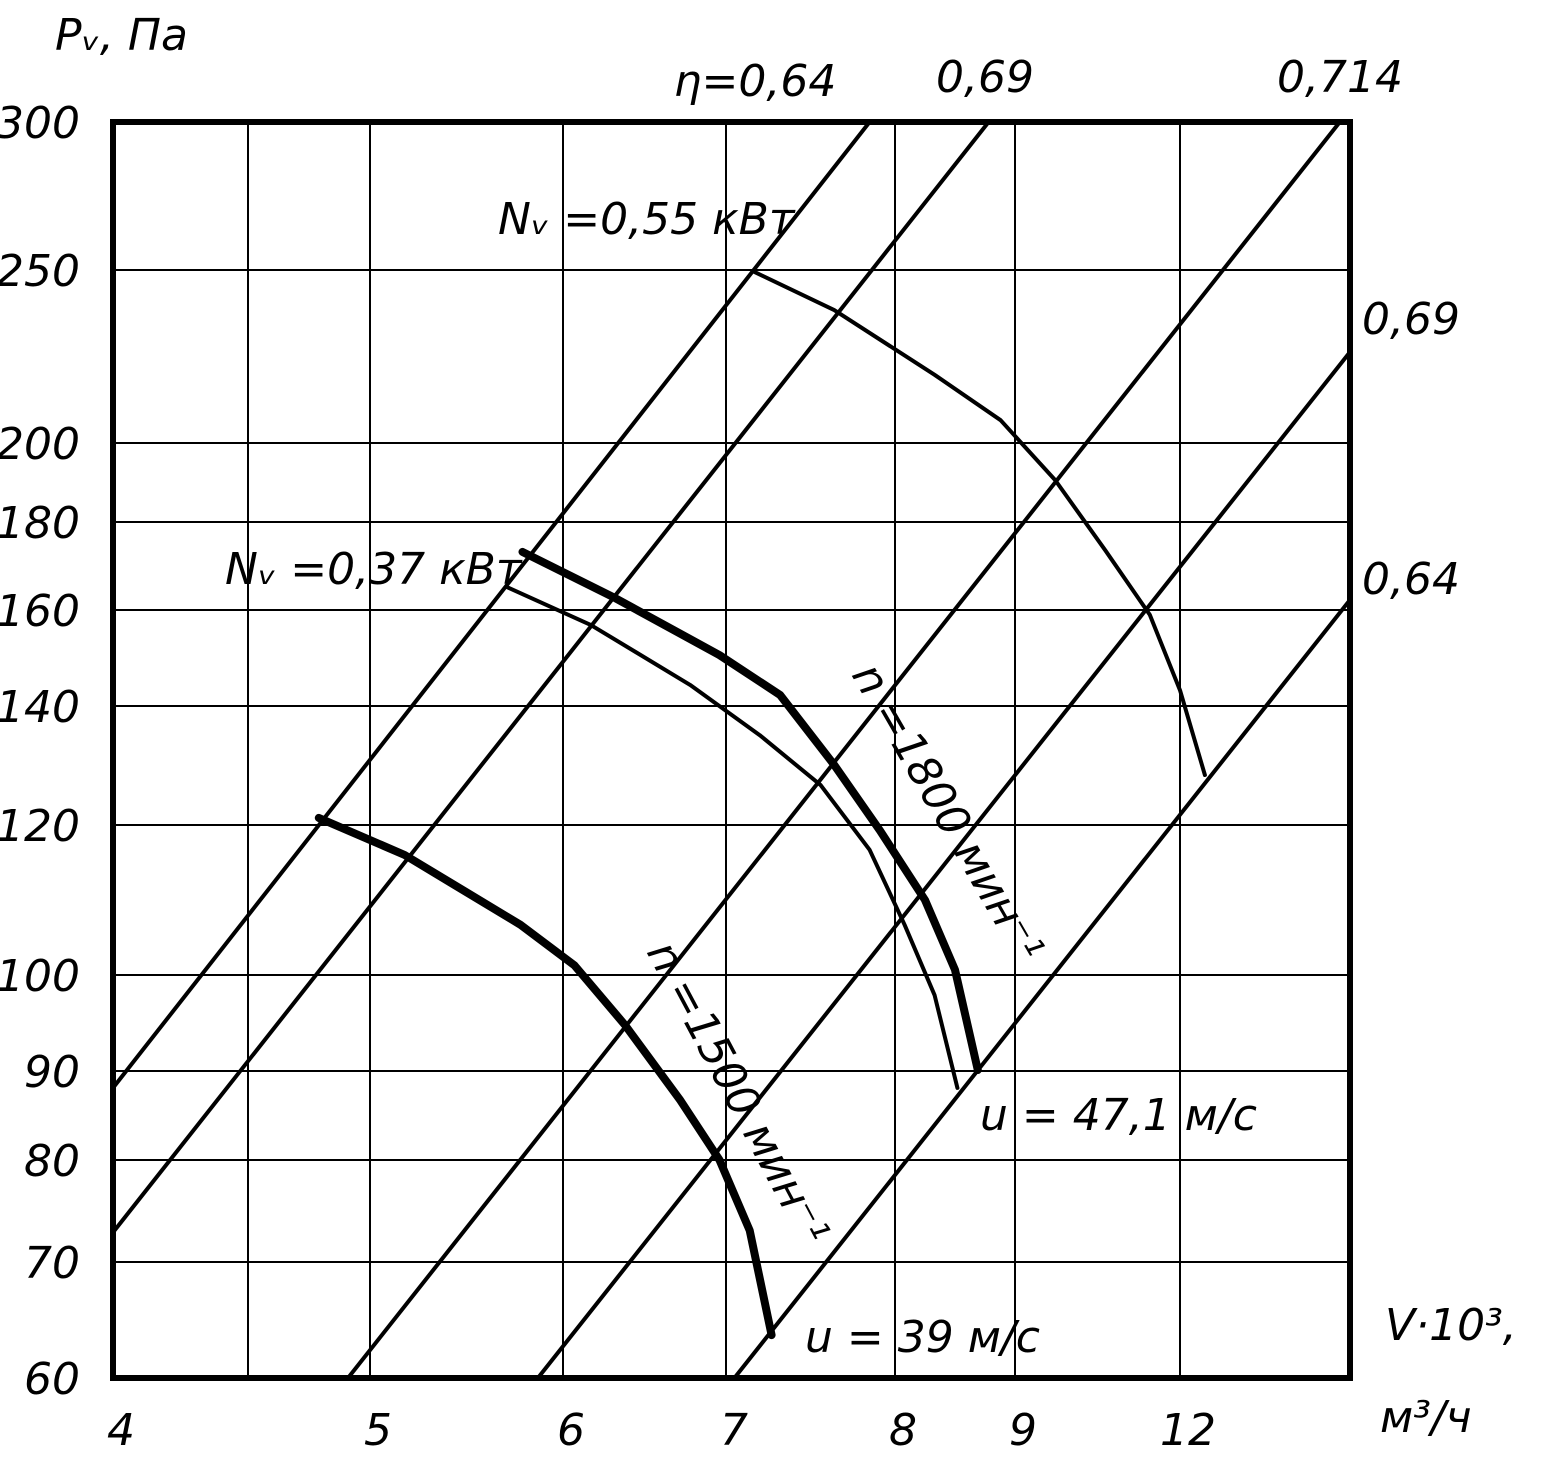  Describe the element at coordinates (1451, 1325) in the screenshot. I see `x-axis-label: V·10³,` at that location.